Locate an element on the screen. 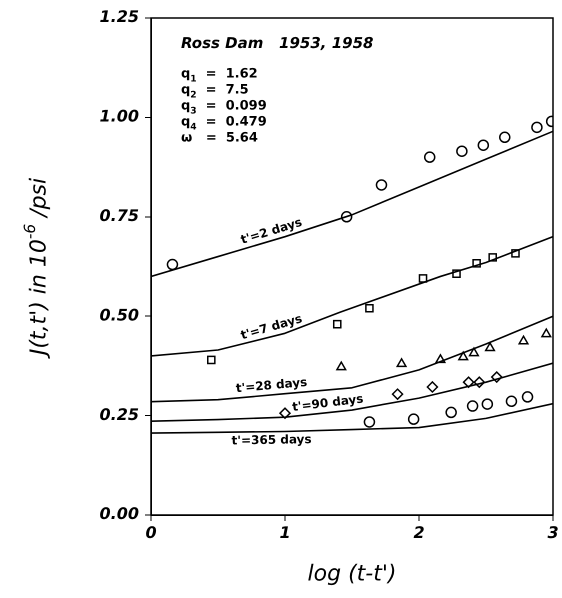 The image size is (562, 598). x-tick-label: 0 is located at coordinates (151, 532).